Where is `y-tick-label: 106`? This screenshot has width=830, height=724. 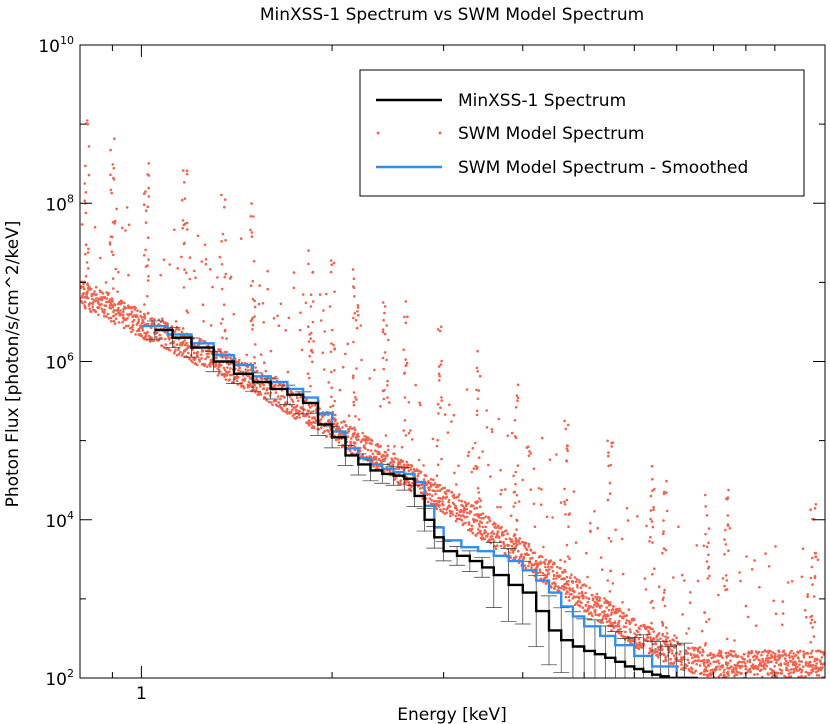 y-tick-label: 106 is located at coordinates (59, 362).